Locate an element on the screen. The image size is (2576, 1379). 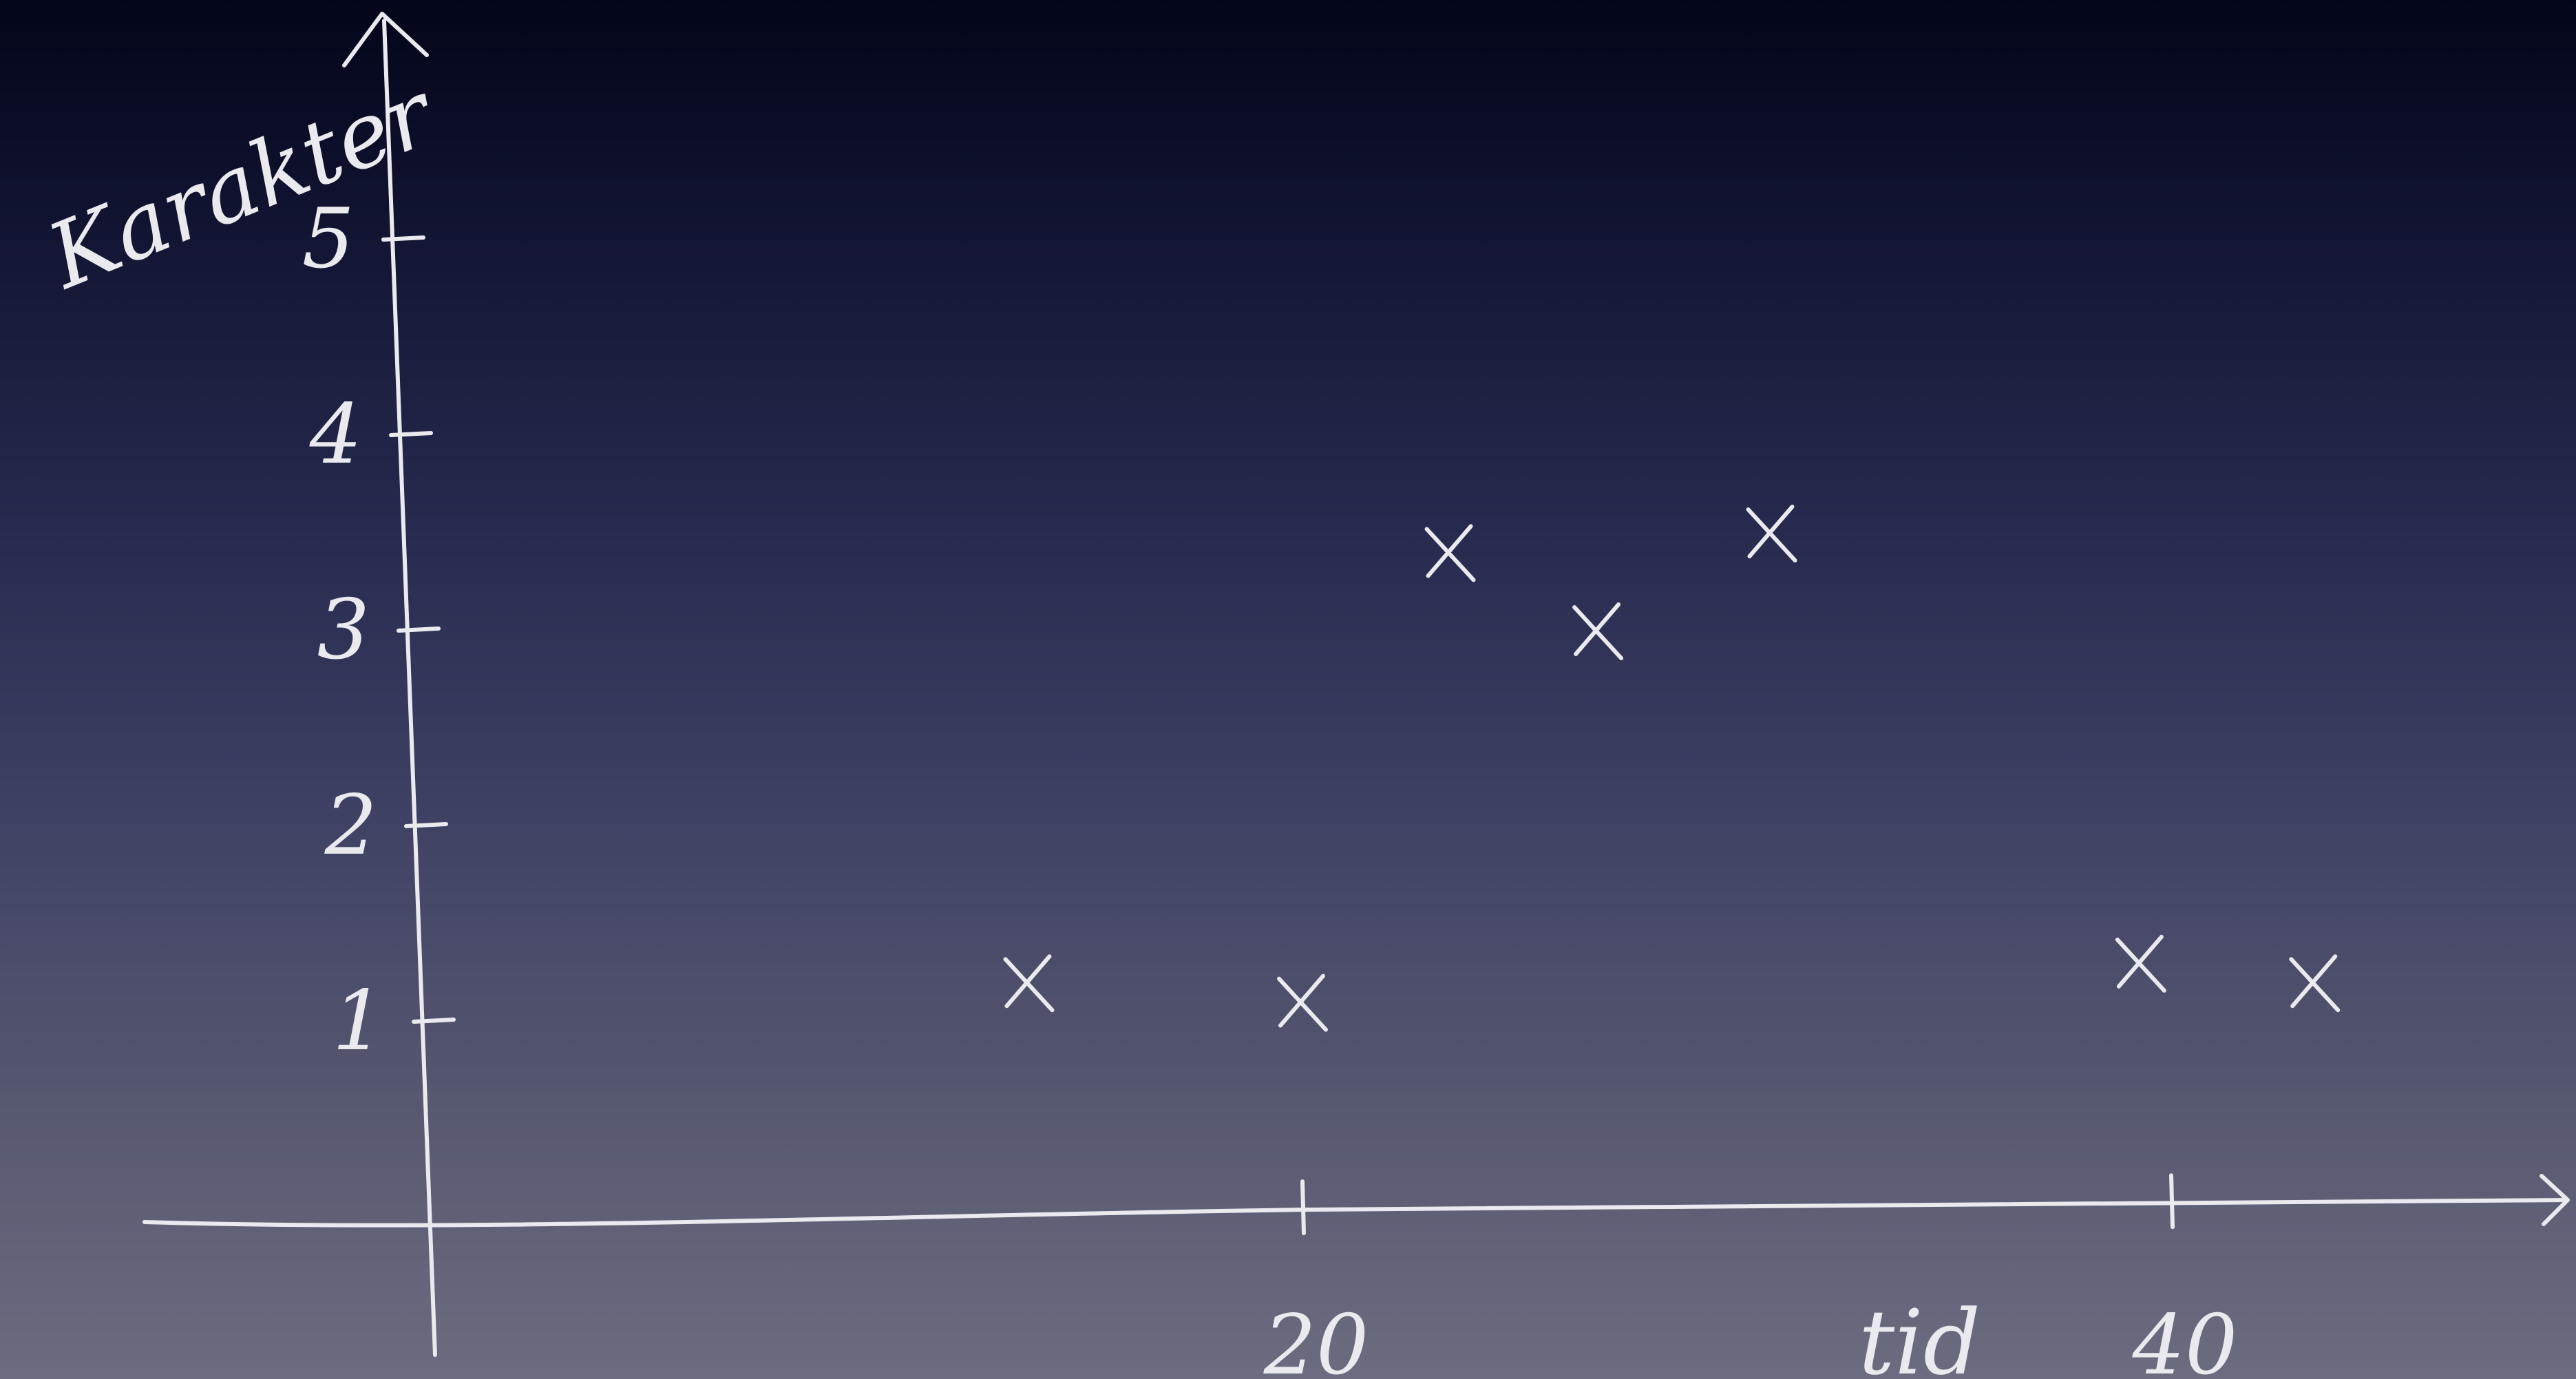
y-tick-label-4: 4 is located at coordinates (336, 435).